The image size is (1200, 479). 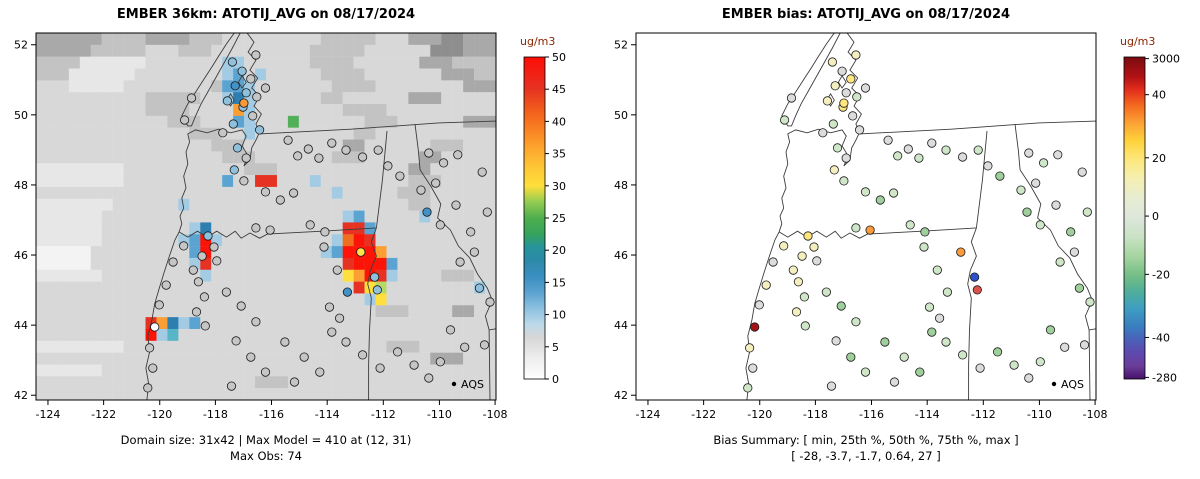 I want to click on colorbar-tick-label: 10, so click(x=559, y=315).